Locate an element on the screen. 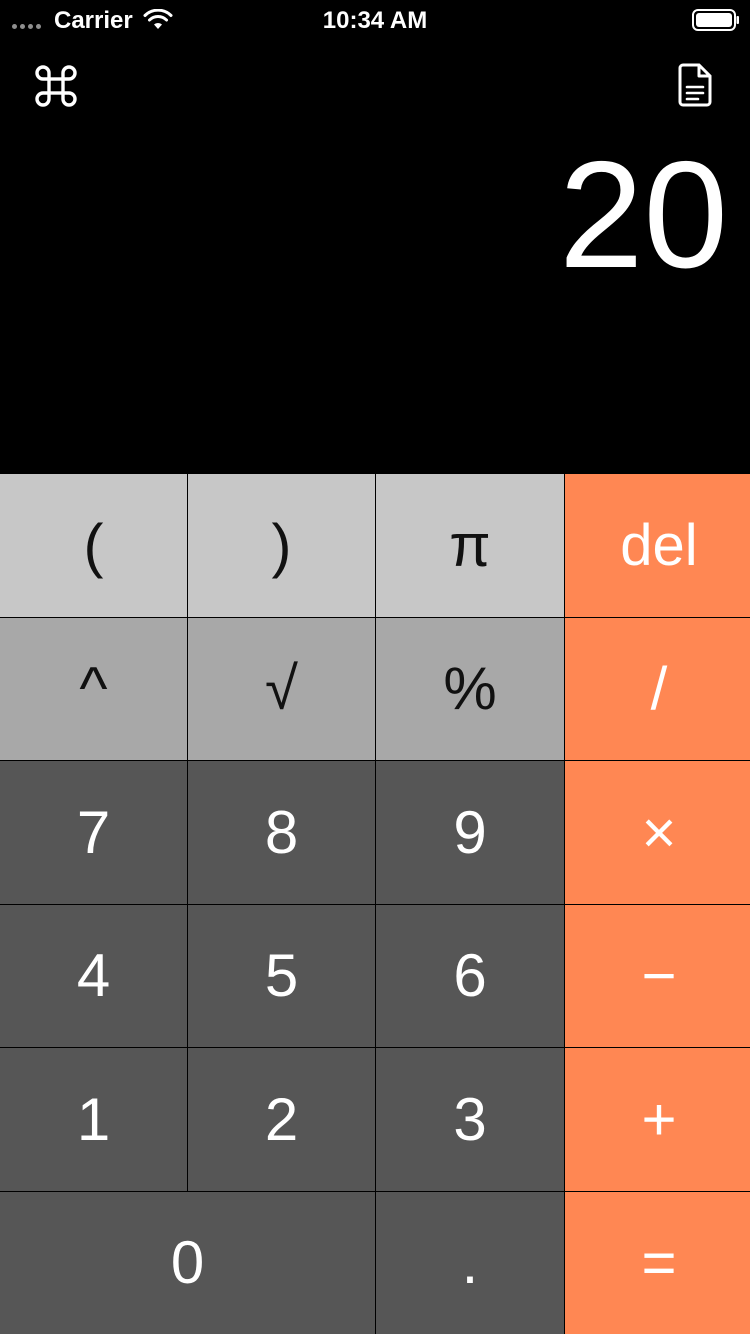 This screenshot has width=750, height=1334. key-equals: = is located at coordinates (657, 1262).